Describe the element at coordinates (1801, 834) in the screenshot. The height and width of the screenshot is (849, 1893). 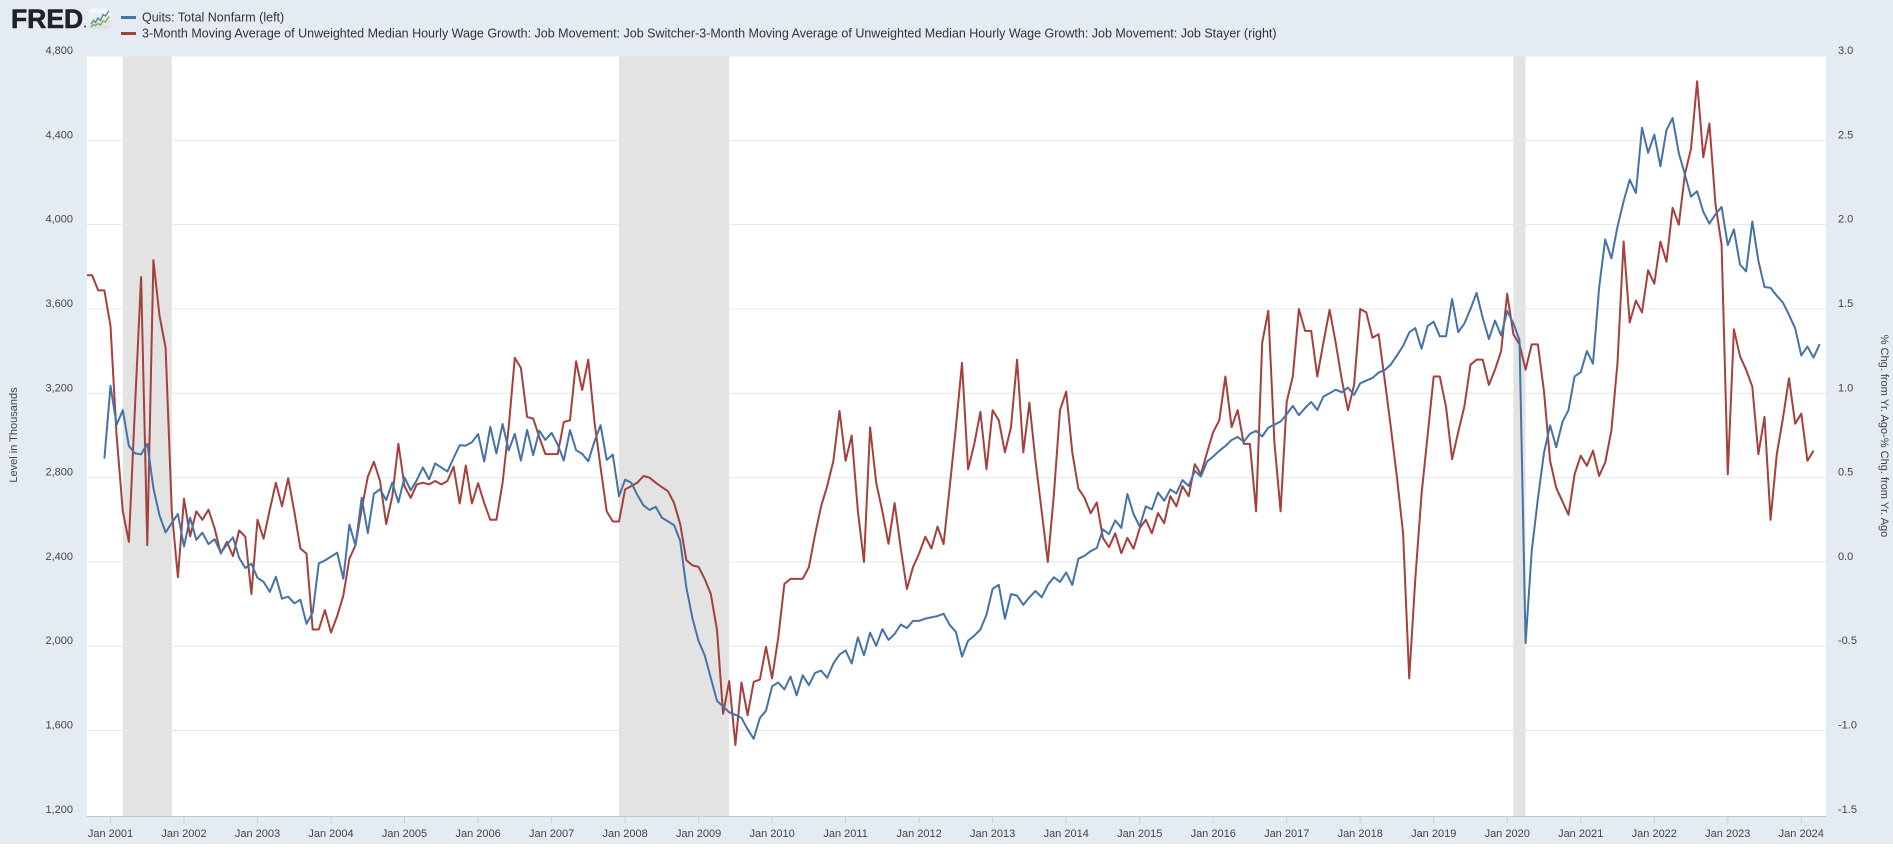
I see `svg-text: Jan 2024` at that location.